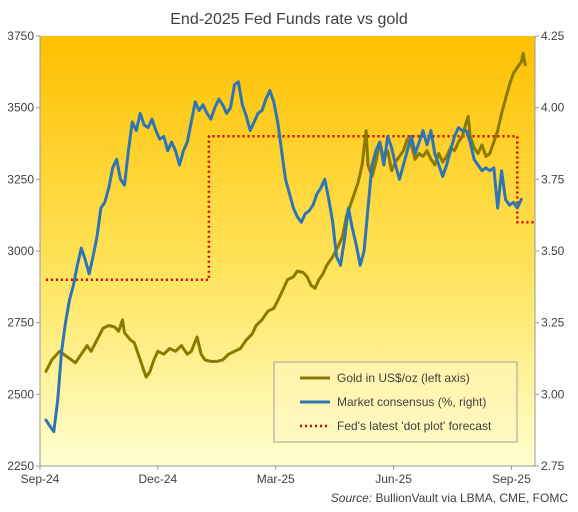 The height and width of the screenshot is (512, 578). Describe the element at coordinates (20, 179) in the screenshot. I see `left-tick-label: 3250` at that location.